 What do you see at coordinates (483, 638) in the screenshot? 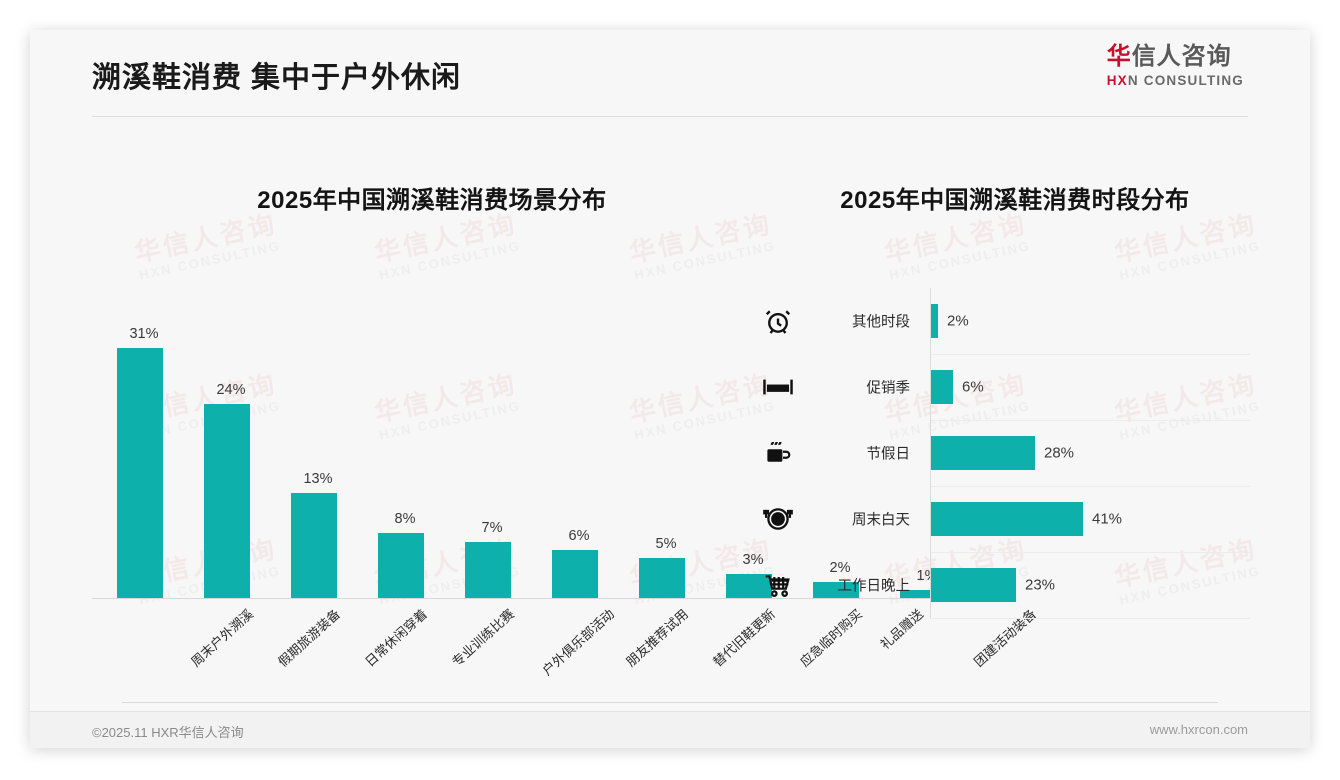
I see `category-label: 专业训练比赛` at bounding box center [483, 638].